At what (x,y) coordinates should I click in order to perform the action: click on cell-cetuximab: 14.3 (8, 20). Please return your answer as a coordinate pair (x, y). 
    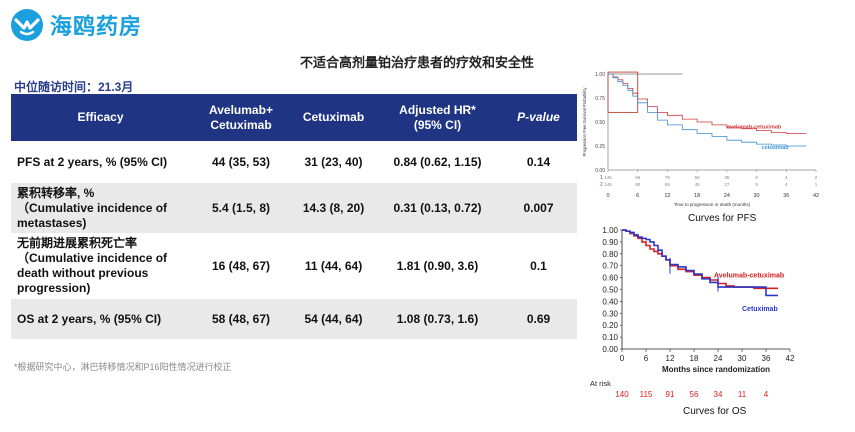
    Looking at the image, I should click on (333, 208).